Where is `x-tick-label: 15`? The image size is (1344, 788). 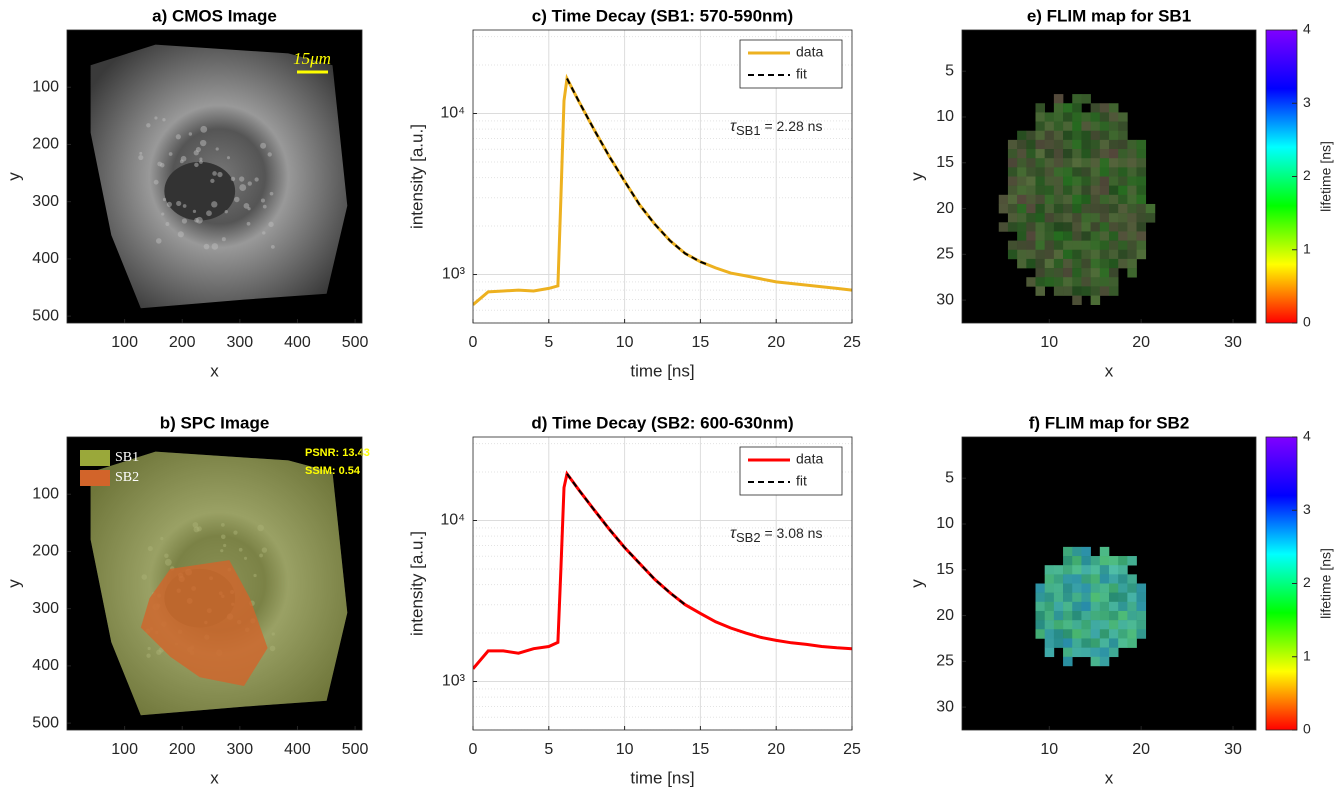 x-tick-label: 15 is located at coordinates (701, 749).